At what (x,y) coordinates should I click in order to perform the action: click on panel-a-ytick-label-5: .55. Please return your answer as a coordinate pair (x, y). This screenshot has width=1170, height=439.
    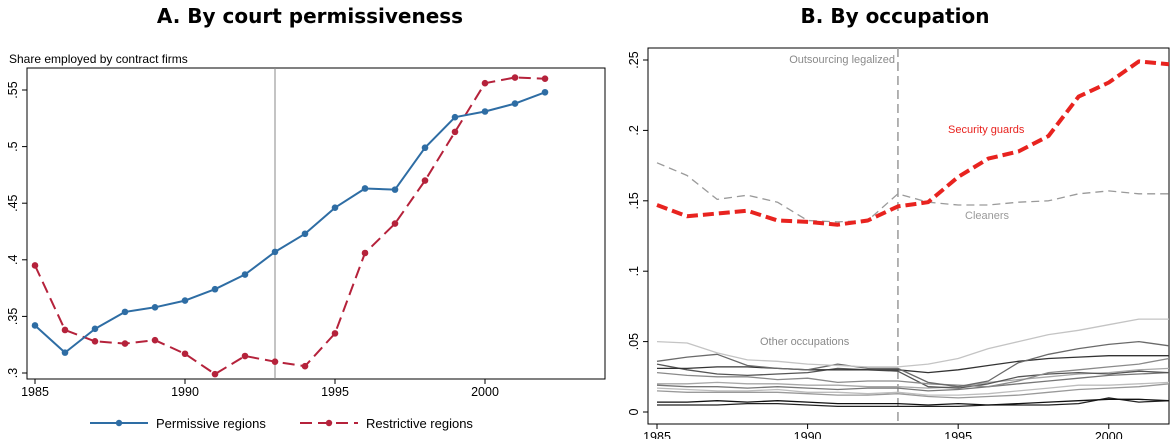
    Looking at the image, I should click on (13, 89).